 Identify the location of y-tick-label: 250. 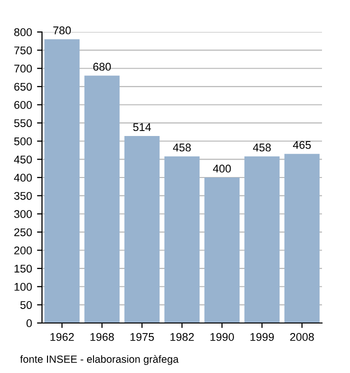
(23, 232).